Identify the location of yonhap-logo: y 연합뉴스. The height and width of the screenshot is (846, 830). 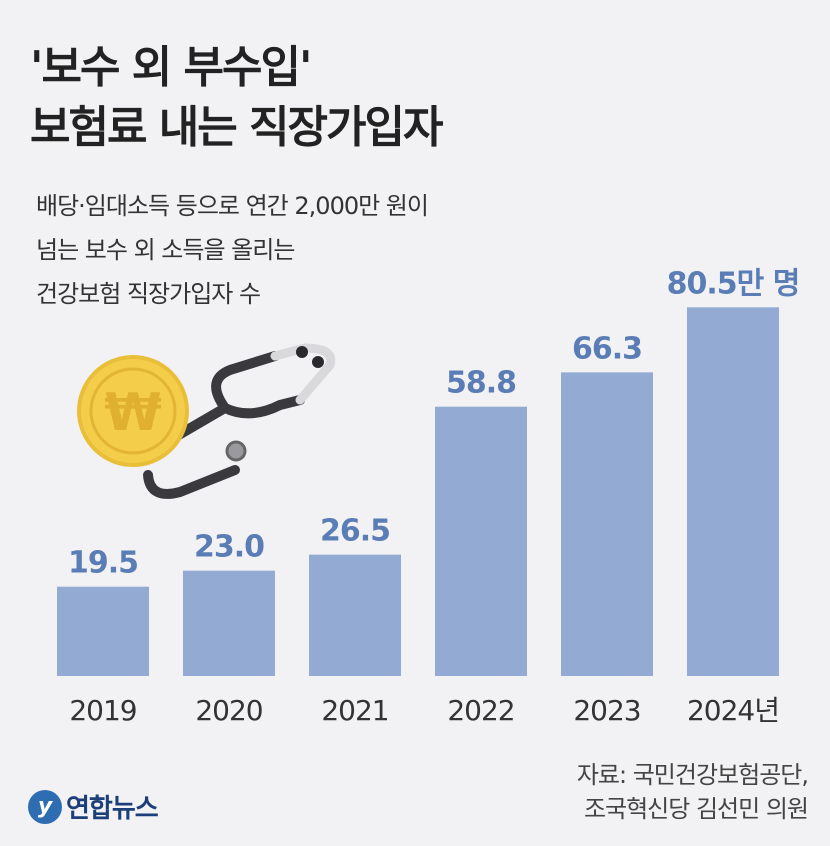
(93, 806).